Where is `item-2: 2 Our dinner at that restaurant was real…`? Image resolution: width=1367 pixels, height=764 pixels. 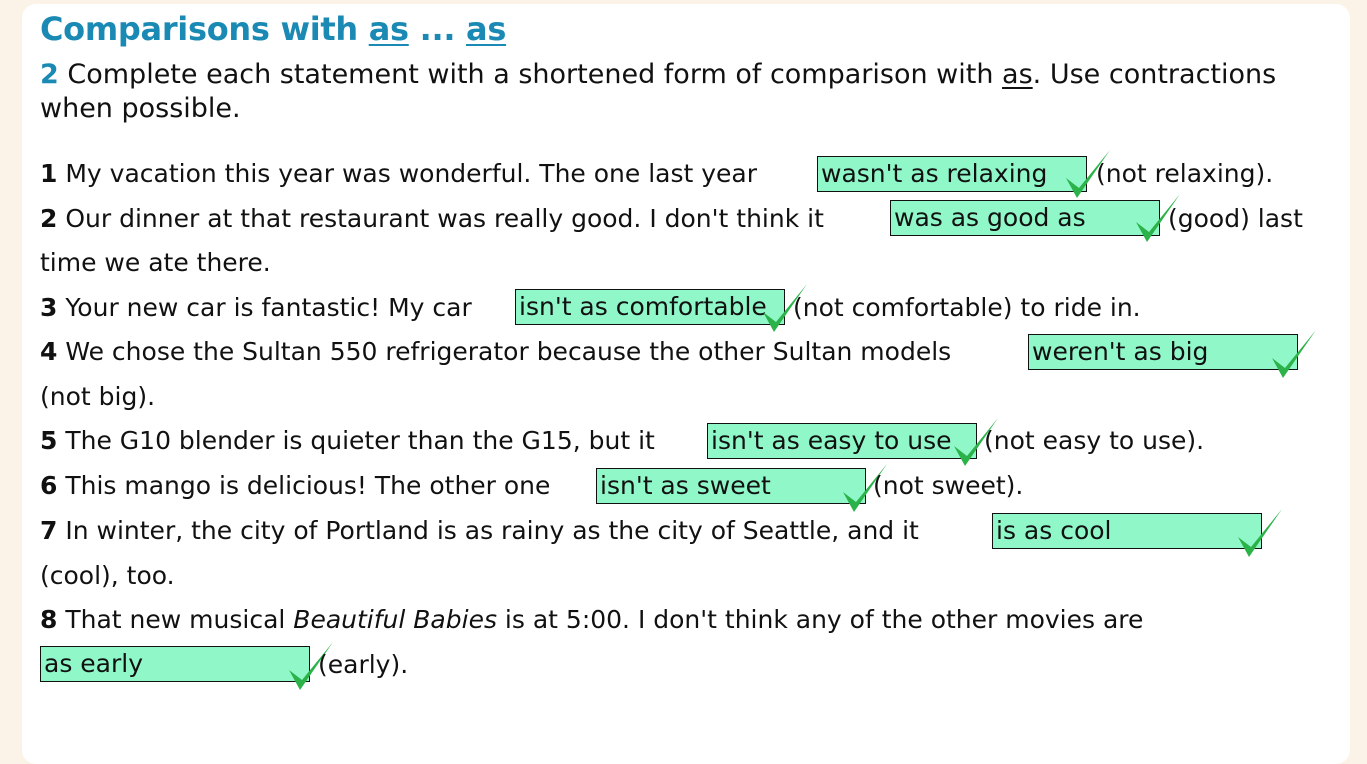
item-2: 2 Our dinner at that restaurant was real… is located at coordinates (432, 218).